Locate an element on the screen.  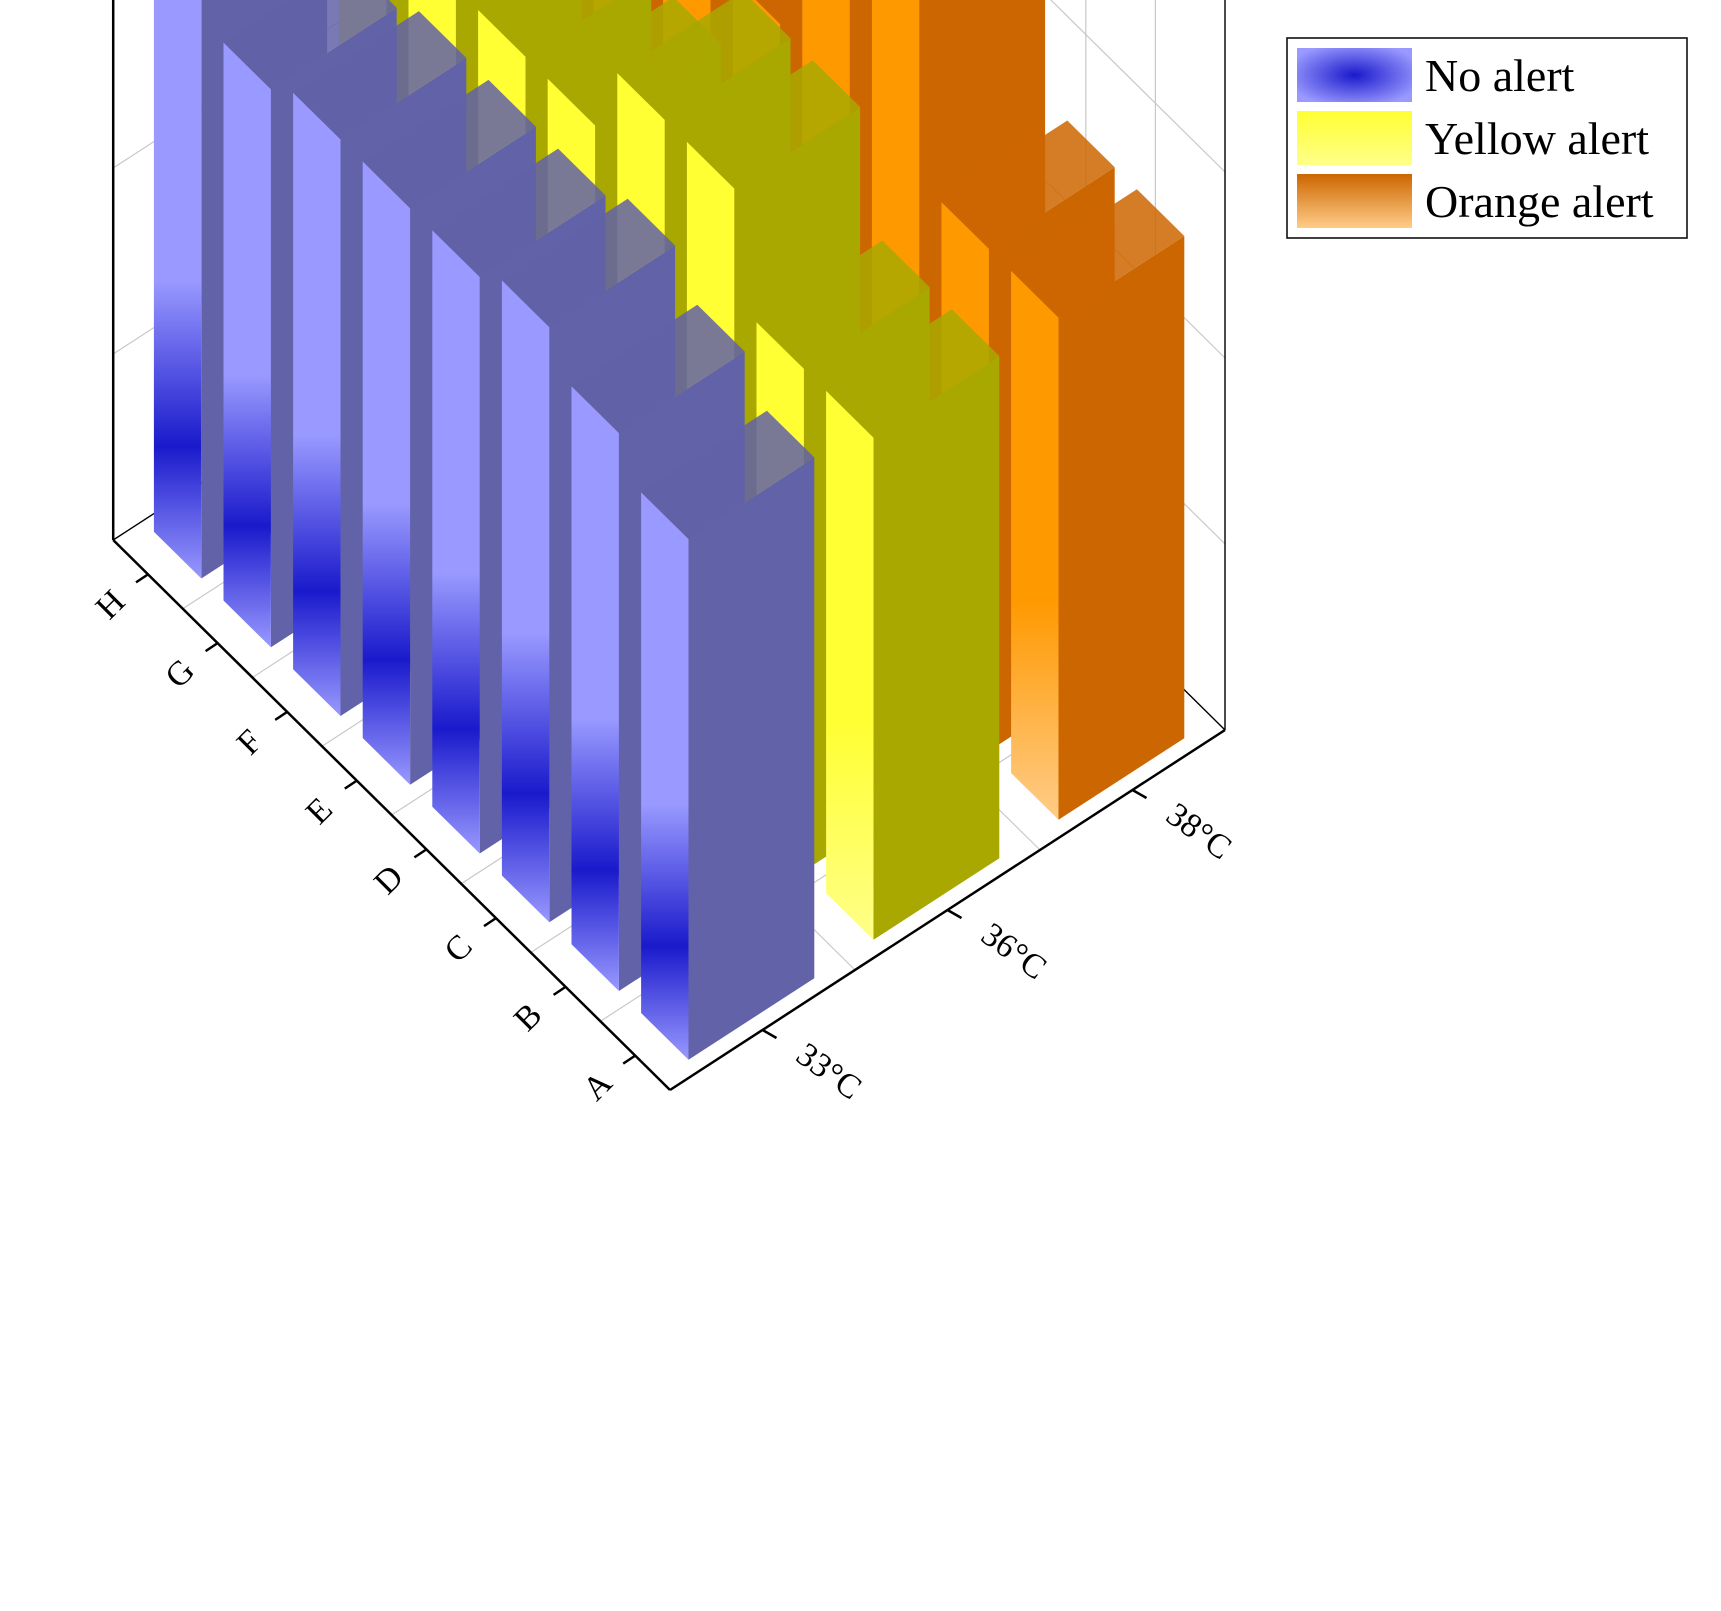
depth-tick-label: 33°C is located at coordinates (828, 1071).